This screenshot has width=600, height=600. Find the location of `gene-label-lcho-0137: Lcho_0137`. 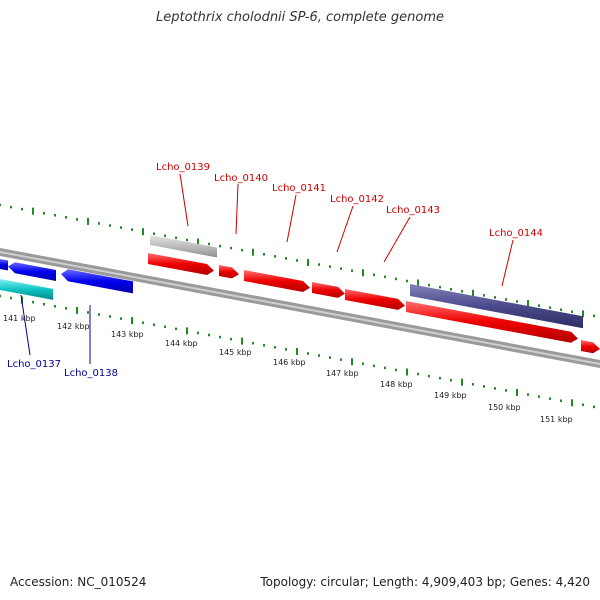

gene-label-lcho-0137: Lcho_0137 is located at coordinates (34, 364).